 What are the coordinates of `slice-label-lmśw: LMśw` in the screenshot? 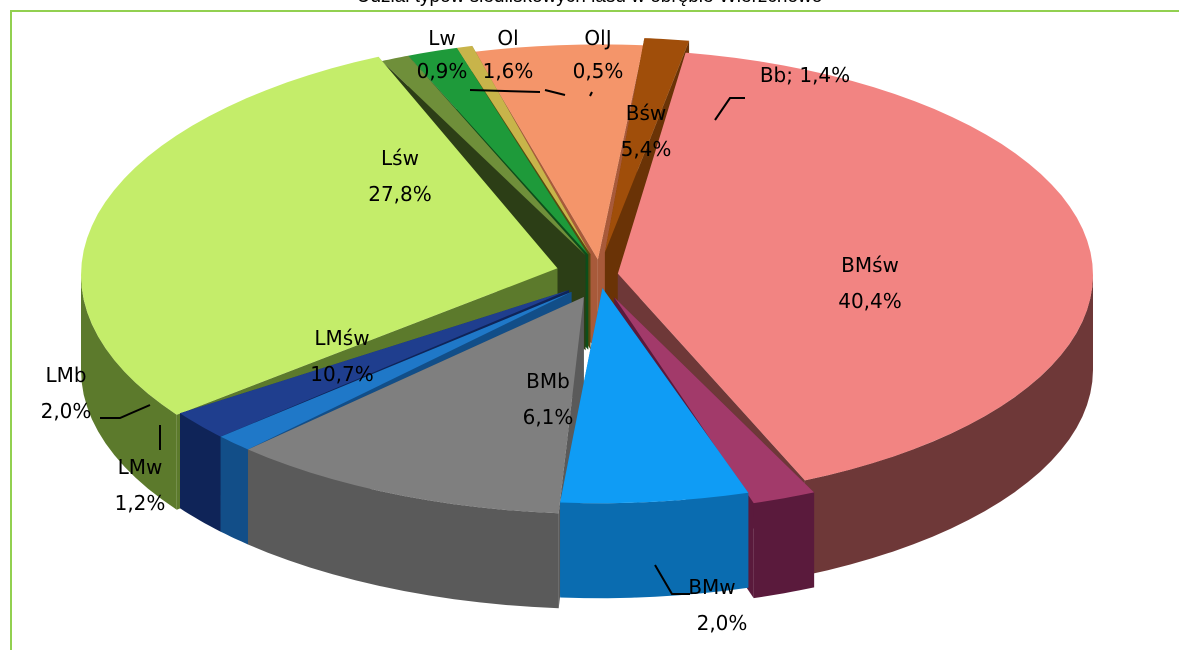 It's located at (341, 338).